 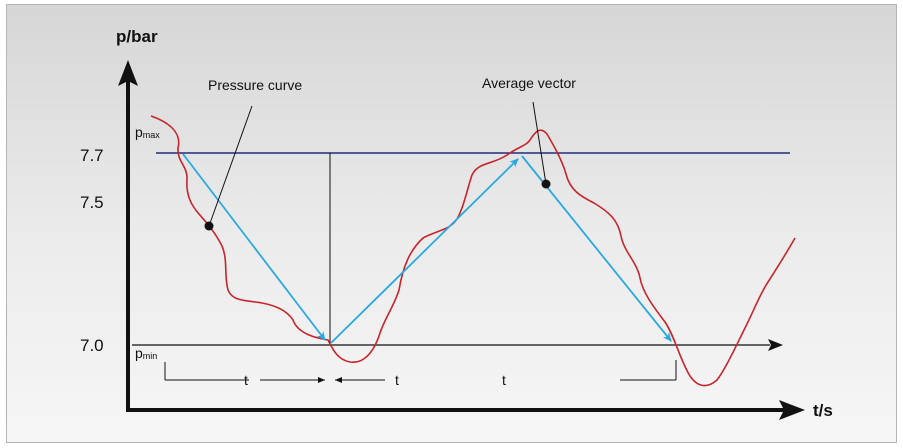 I want to click on y-tick-7-5: 7.5, so click(x=92, y=202).